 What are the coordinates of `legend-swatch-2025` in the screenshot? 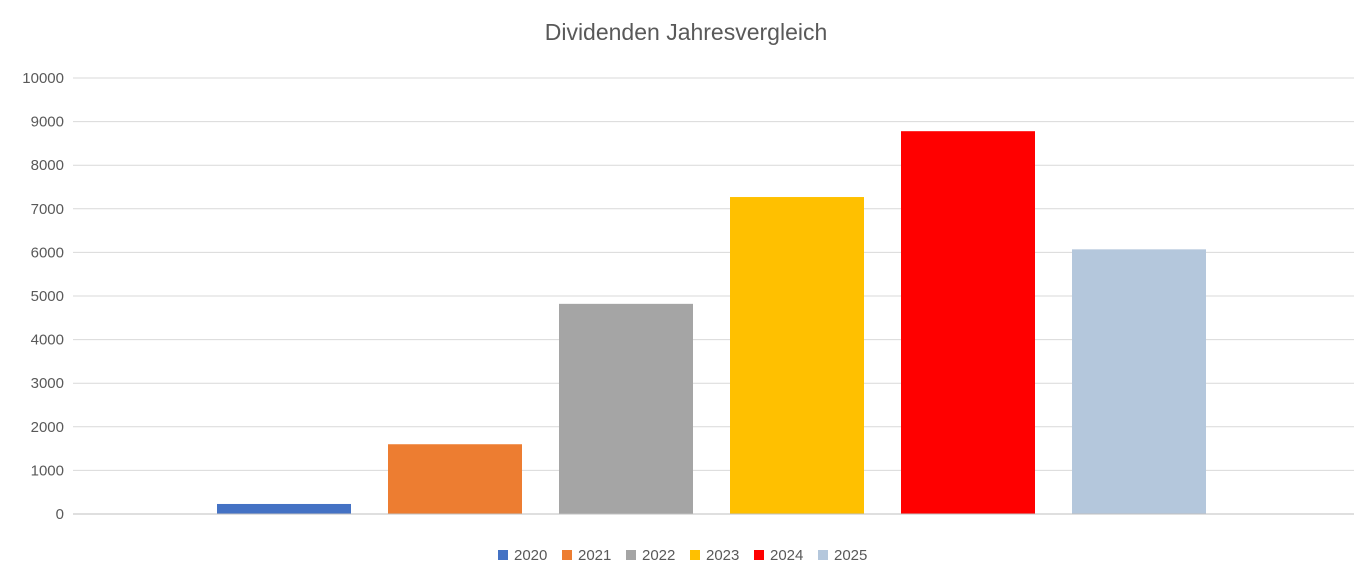 It's located at (823, 555).